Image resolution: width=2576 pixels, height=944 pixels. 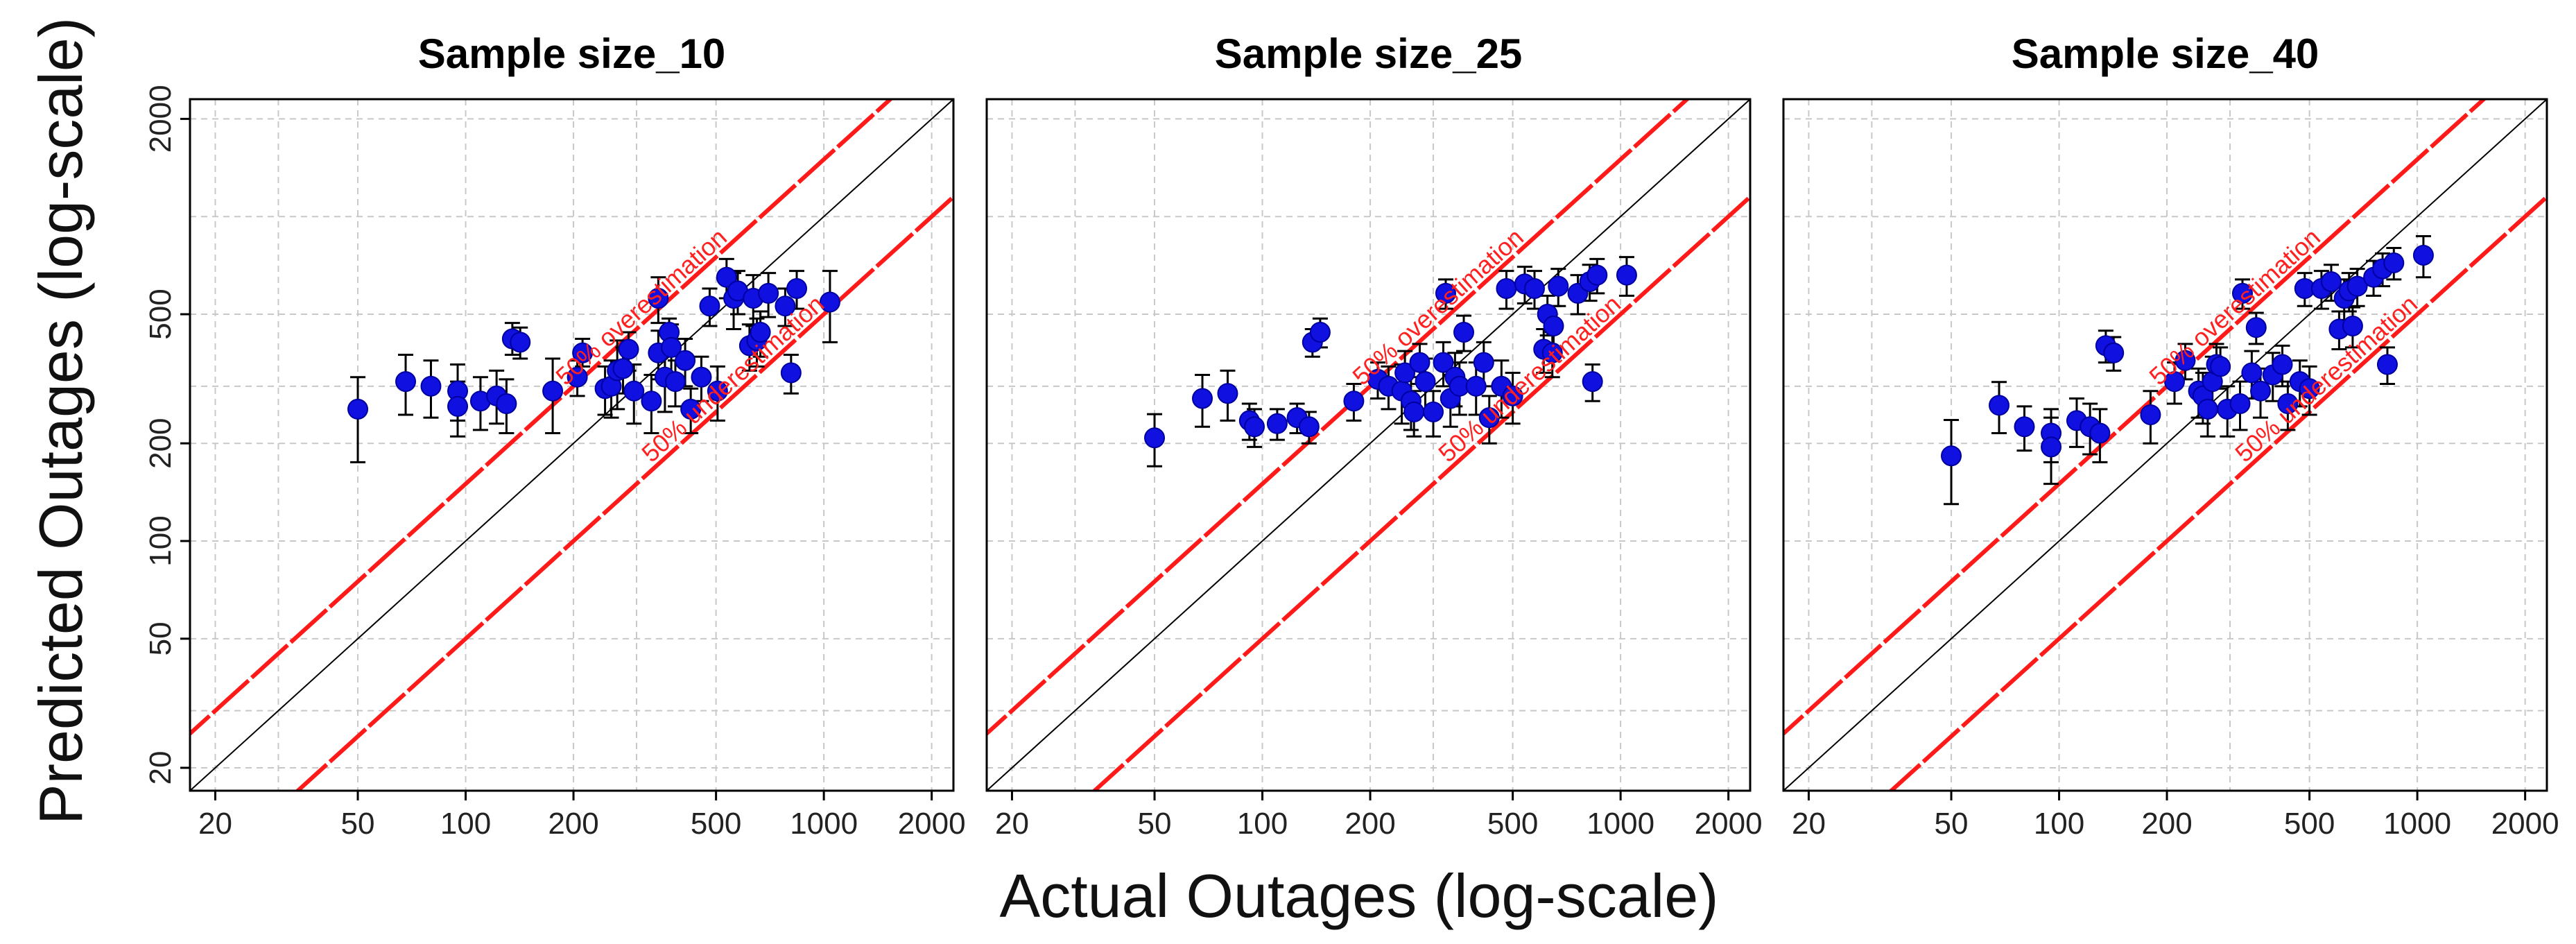 I want to click on x-tick-label: 20, so click(x=1012, y=824).